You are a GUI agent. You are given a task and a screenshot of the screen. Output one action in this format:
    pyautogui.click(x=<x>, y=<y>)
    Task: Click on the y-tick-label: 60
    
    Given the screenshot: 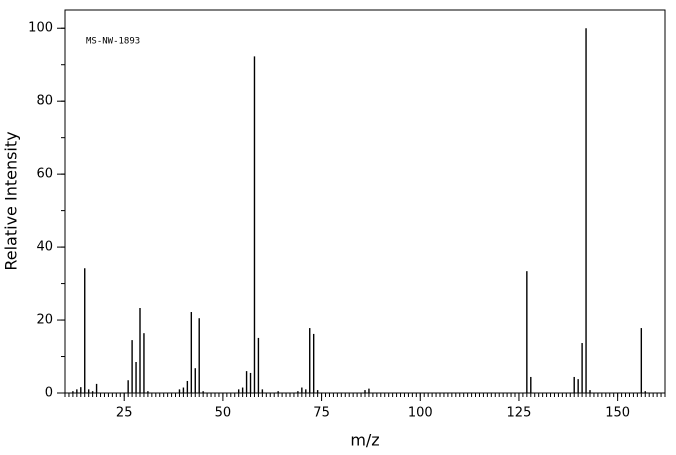 What is the action you would take?
    pyautogui.click(x=44, y=174)
    